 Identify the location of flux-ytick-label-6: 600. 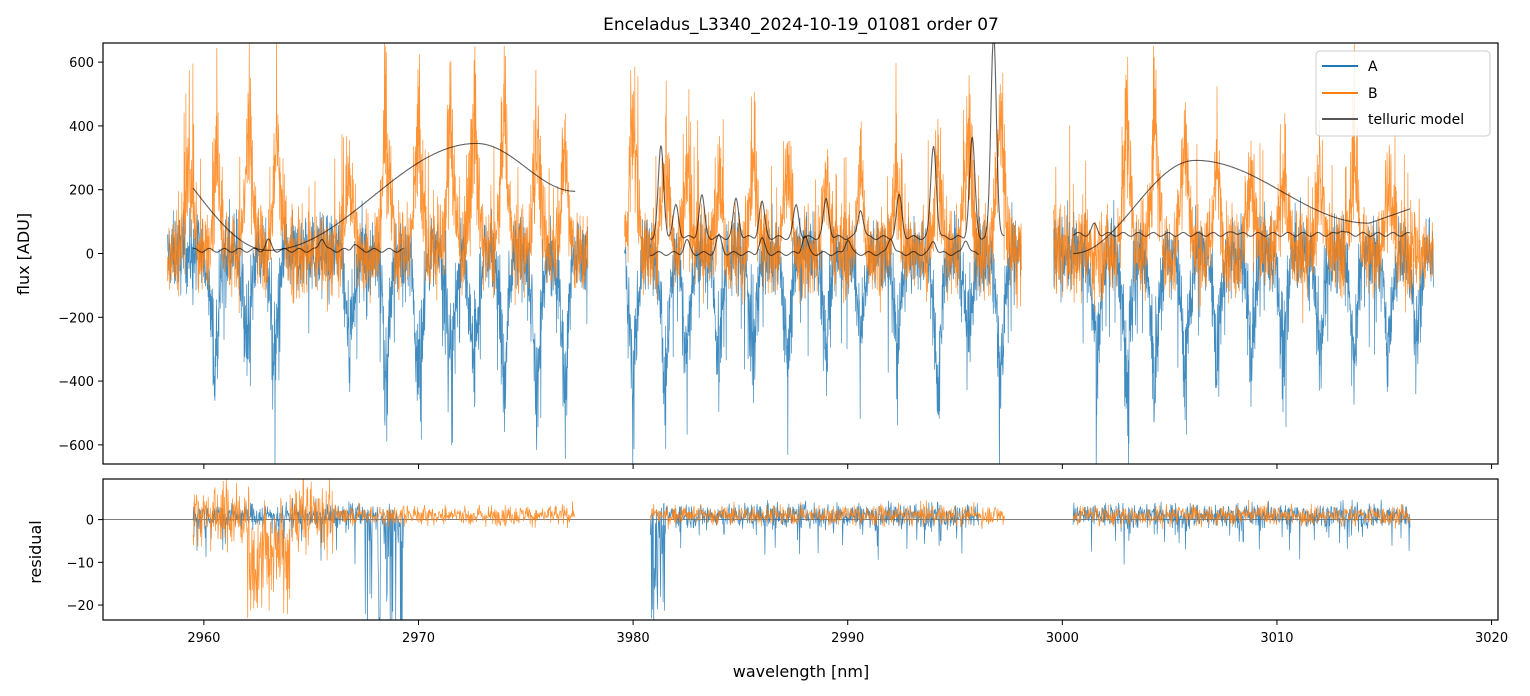
(81, 63).